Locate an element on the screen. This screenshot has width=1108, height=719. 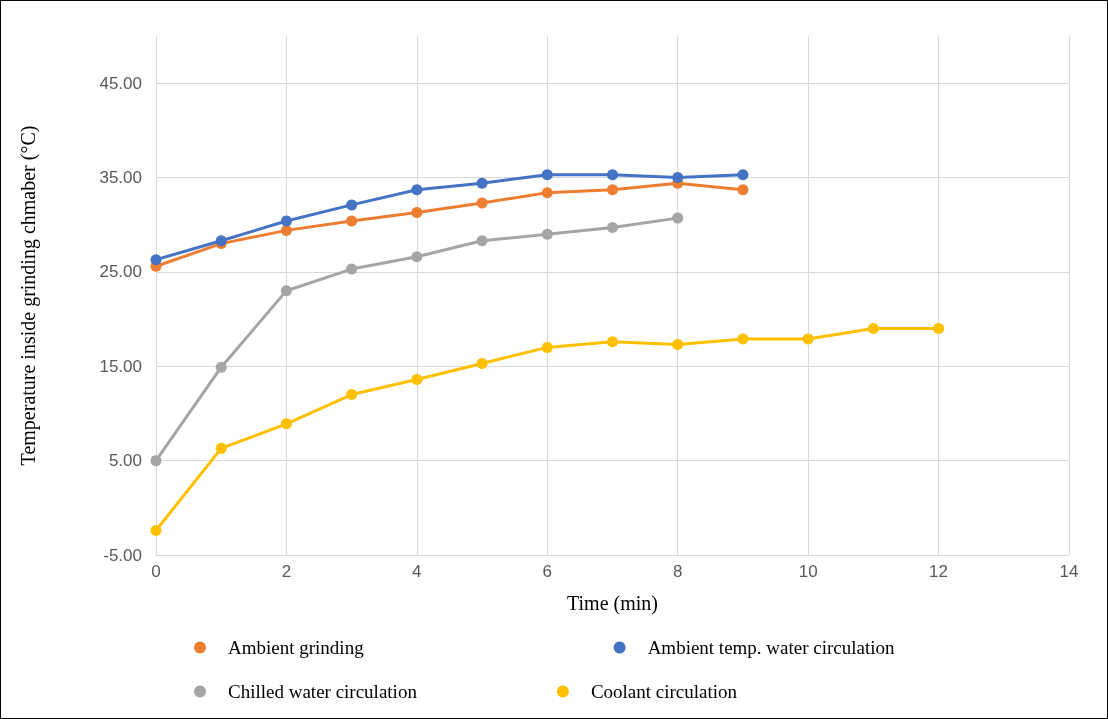
legend-label: Chilled water circulation is located at coordinates (323, 691).